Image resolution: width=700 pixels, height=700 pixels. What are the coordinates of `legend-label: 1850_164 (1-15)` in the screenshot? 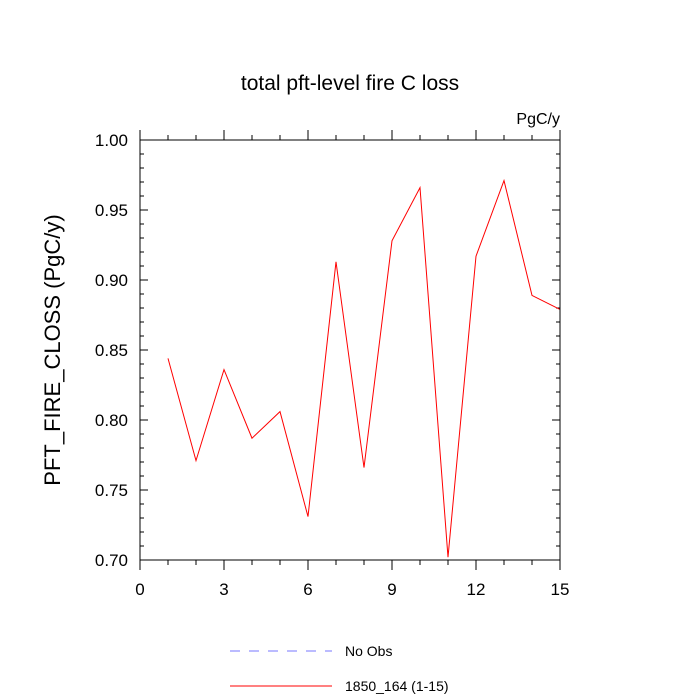 It's located at (397, 686).